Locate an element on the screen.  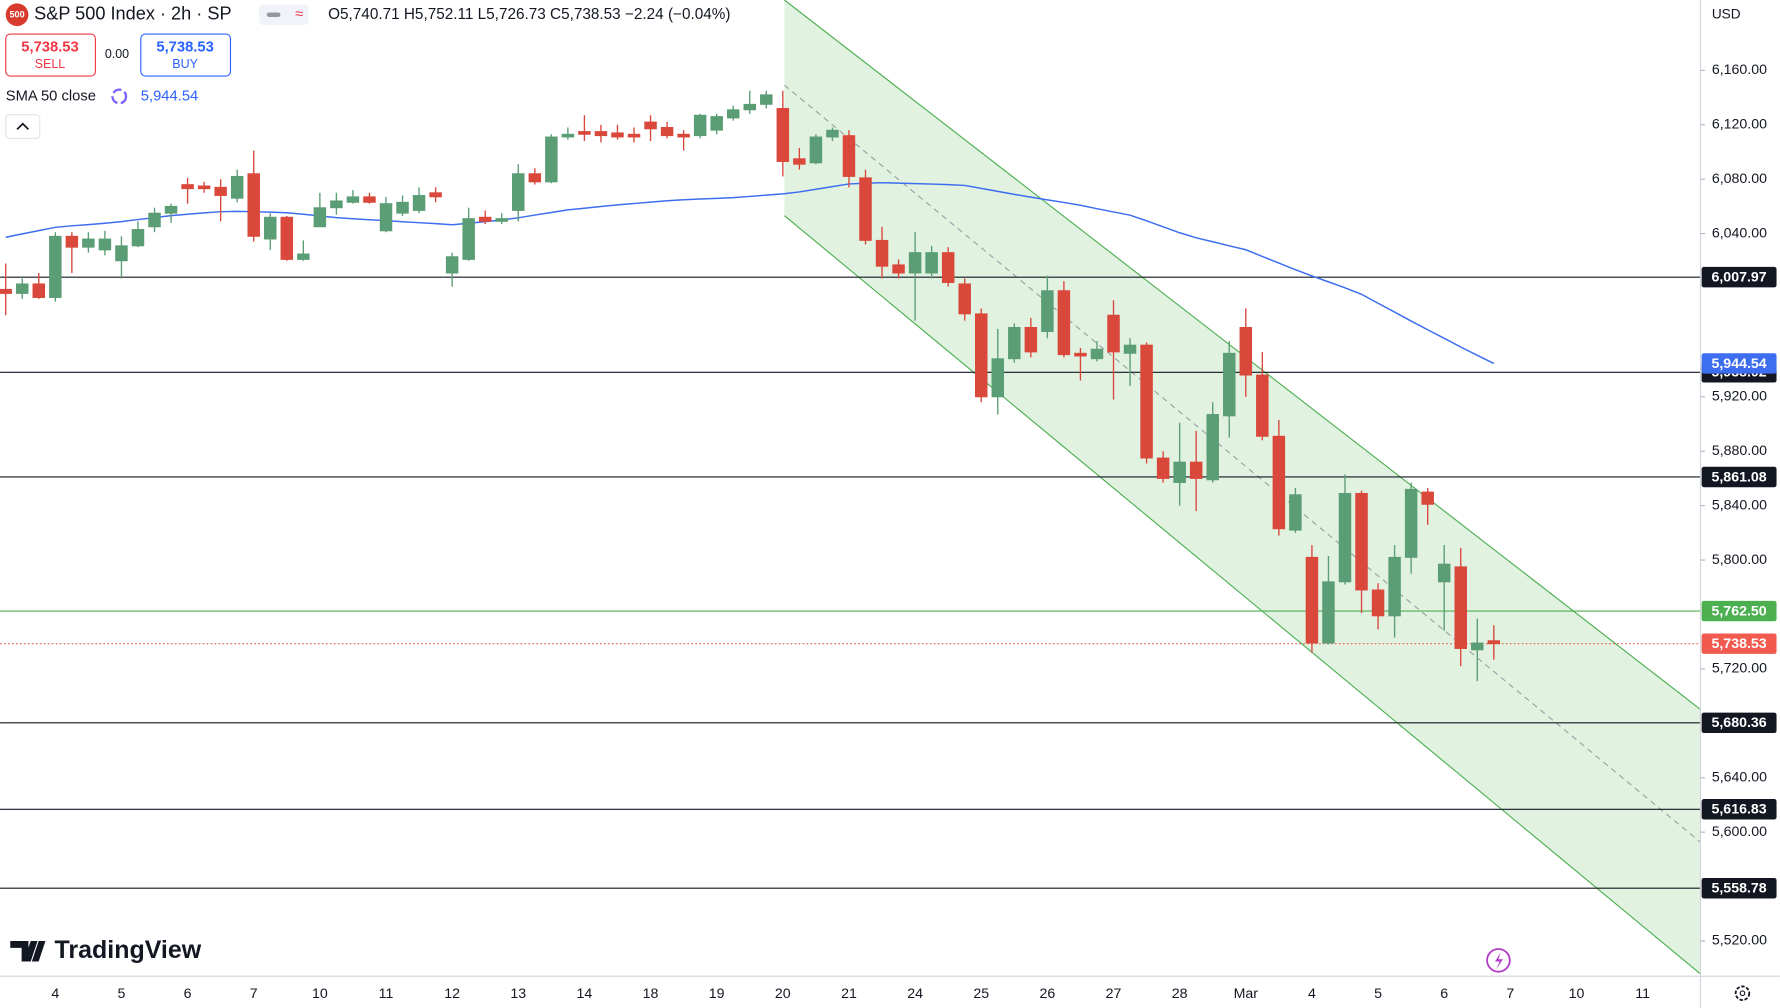
x-tick-label: 6 is located at coordinates (1444, 994).